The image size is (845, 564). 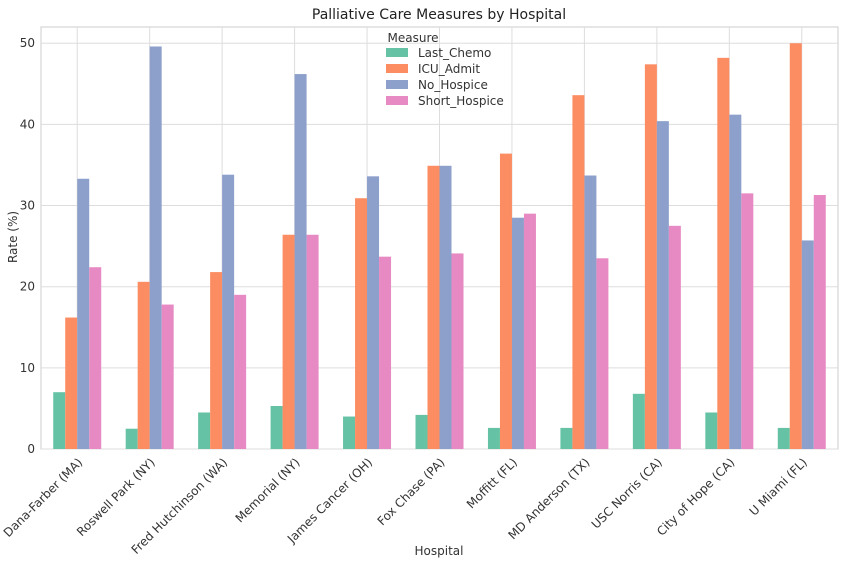 I want to click on y-tick-label: 0, so click(x=31, y=449).